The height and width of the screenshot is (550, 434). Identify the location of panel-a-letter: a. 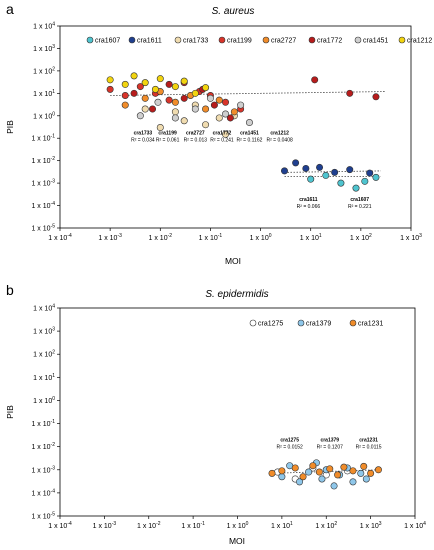
(10, 9).